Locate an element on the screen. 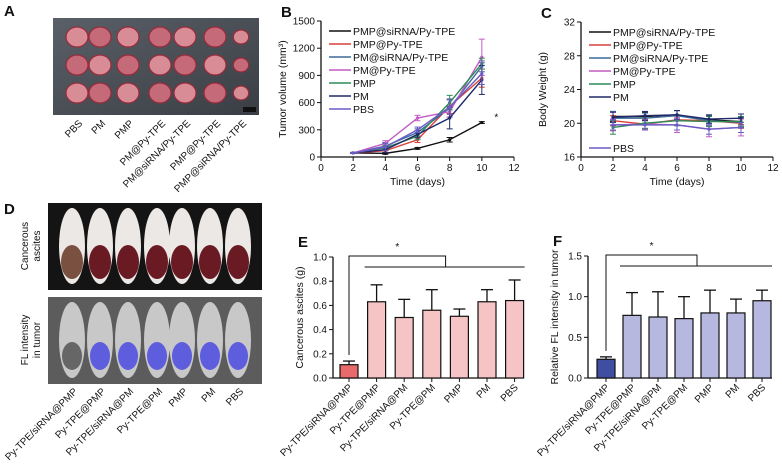 This screenshot has width=782, height=466. y-axis-title: Relative FL intensity in tumor is located at coordinates (555, 317).